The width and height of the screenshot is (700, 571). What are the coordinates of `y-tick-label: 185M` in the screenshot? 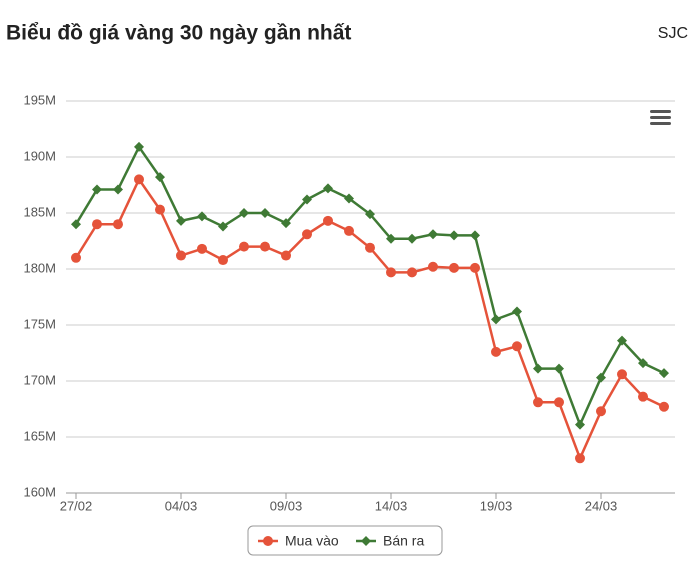 It's located at (39, 211).